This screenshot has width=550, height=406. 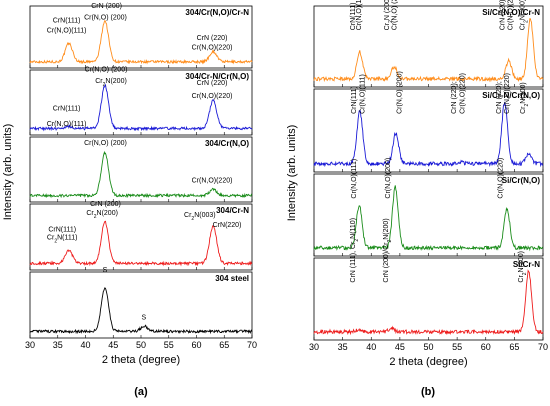 What do you see at coordinates (521, 180) in the screenshot?
I see `panel-title: Si/Cr(N,O)` at bounding box center [521, 180].